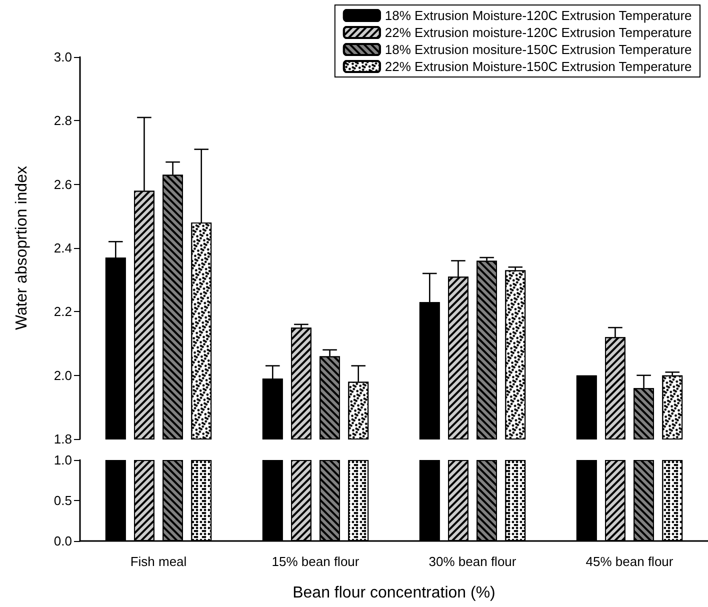 The image size is (708, 607). I want to click on x-tick-label: 15% bean flour, so click(316, 561).